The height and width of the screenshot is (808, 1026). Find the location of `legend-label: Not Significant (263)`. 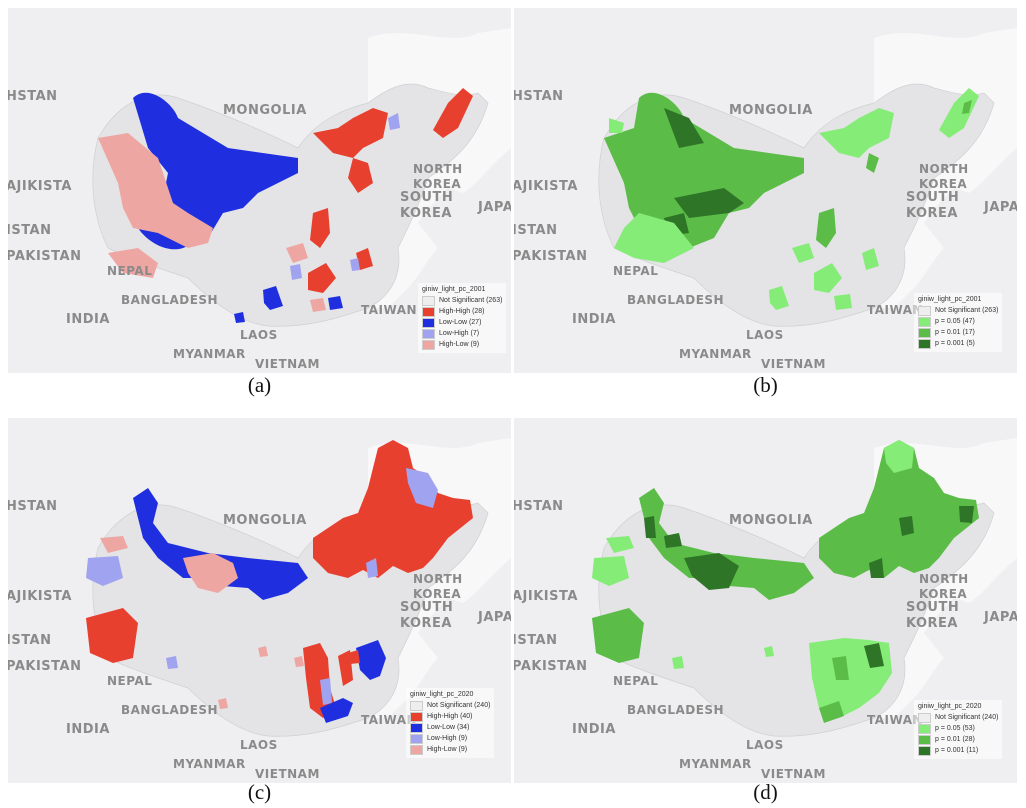

legend-label: Not Significant (263) is located at coordinates (471, 300).